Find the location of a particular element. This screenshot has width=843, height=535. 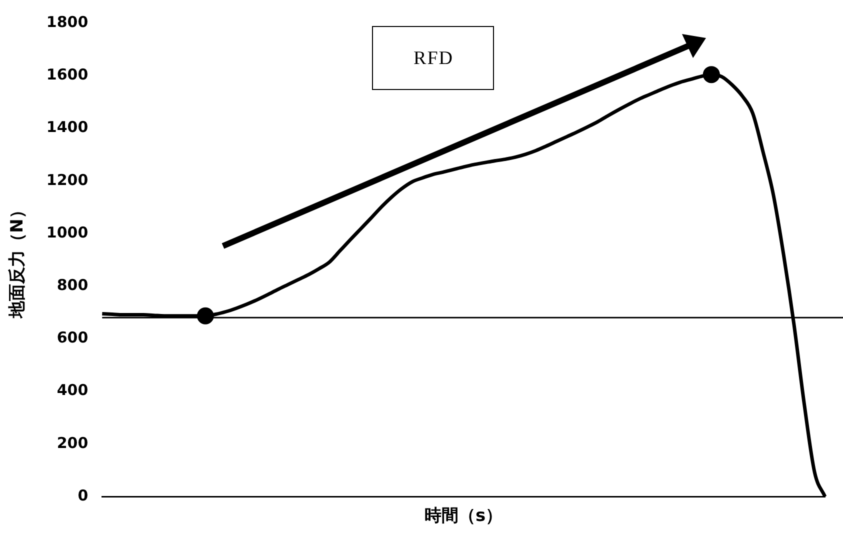

y-tick-label: 1600 is located at coordinates (67, 75).